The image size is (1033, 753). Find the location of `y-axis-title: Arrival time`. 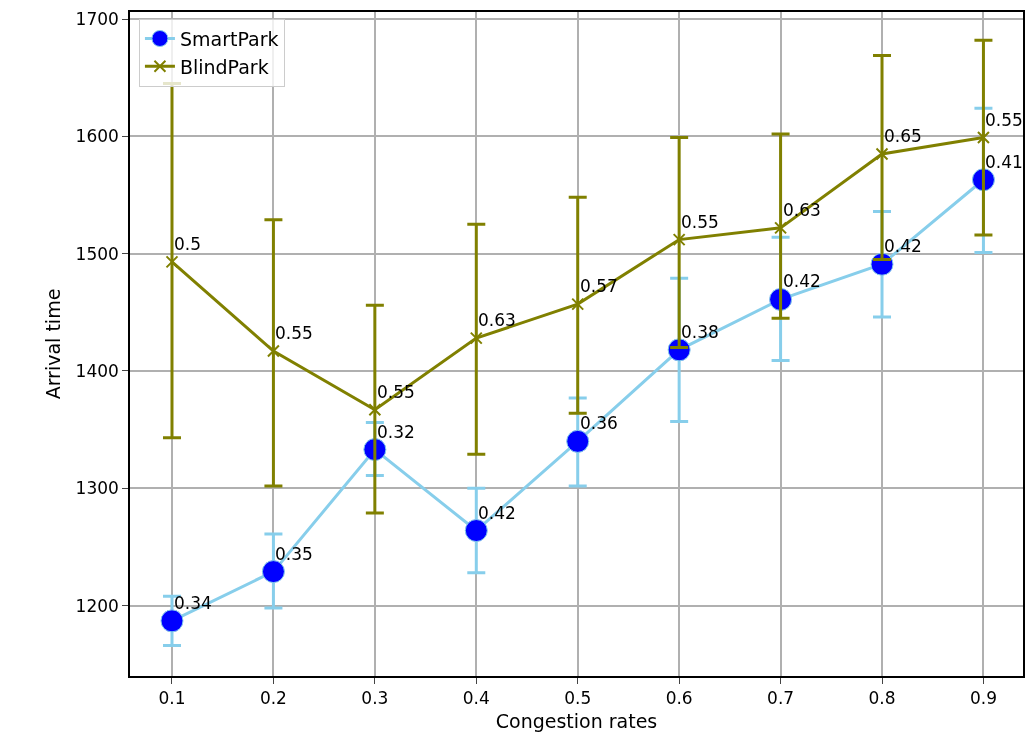

y-axis-title: Arrival time is located at coordinates (52, 344).